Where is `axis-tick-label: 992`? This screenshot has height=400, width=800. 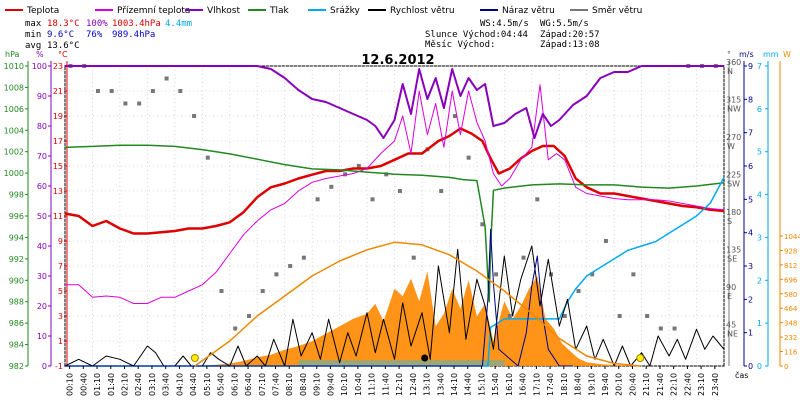 axis-tick-label: 992 is located at coordinates (16, 259).